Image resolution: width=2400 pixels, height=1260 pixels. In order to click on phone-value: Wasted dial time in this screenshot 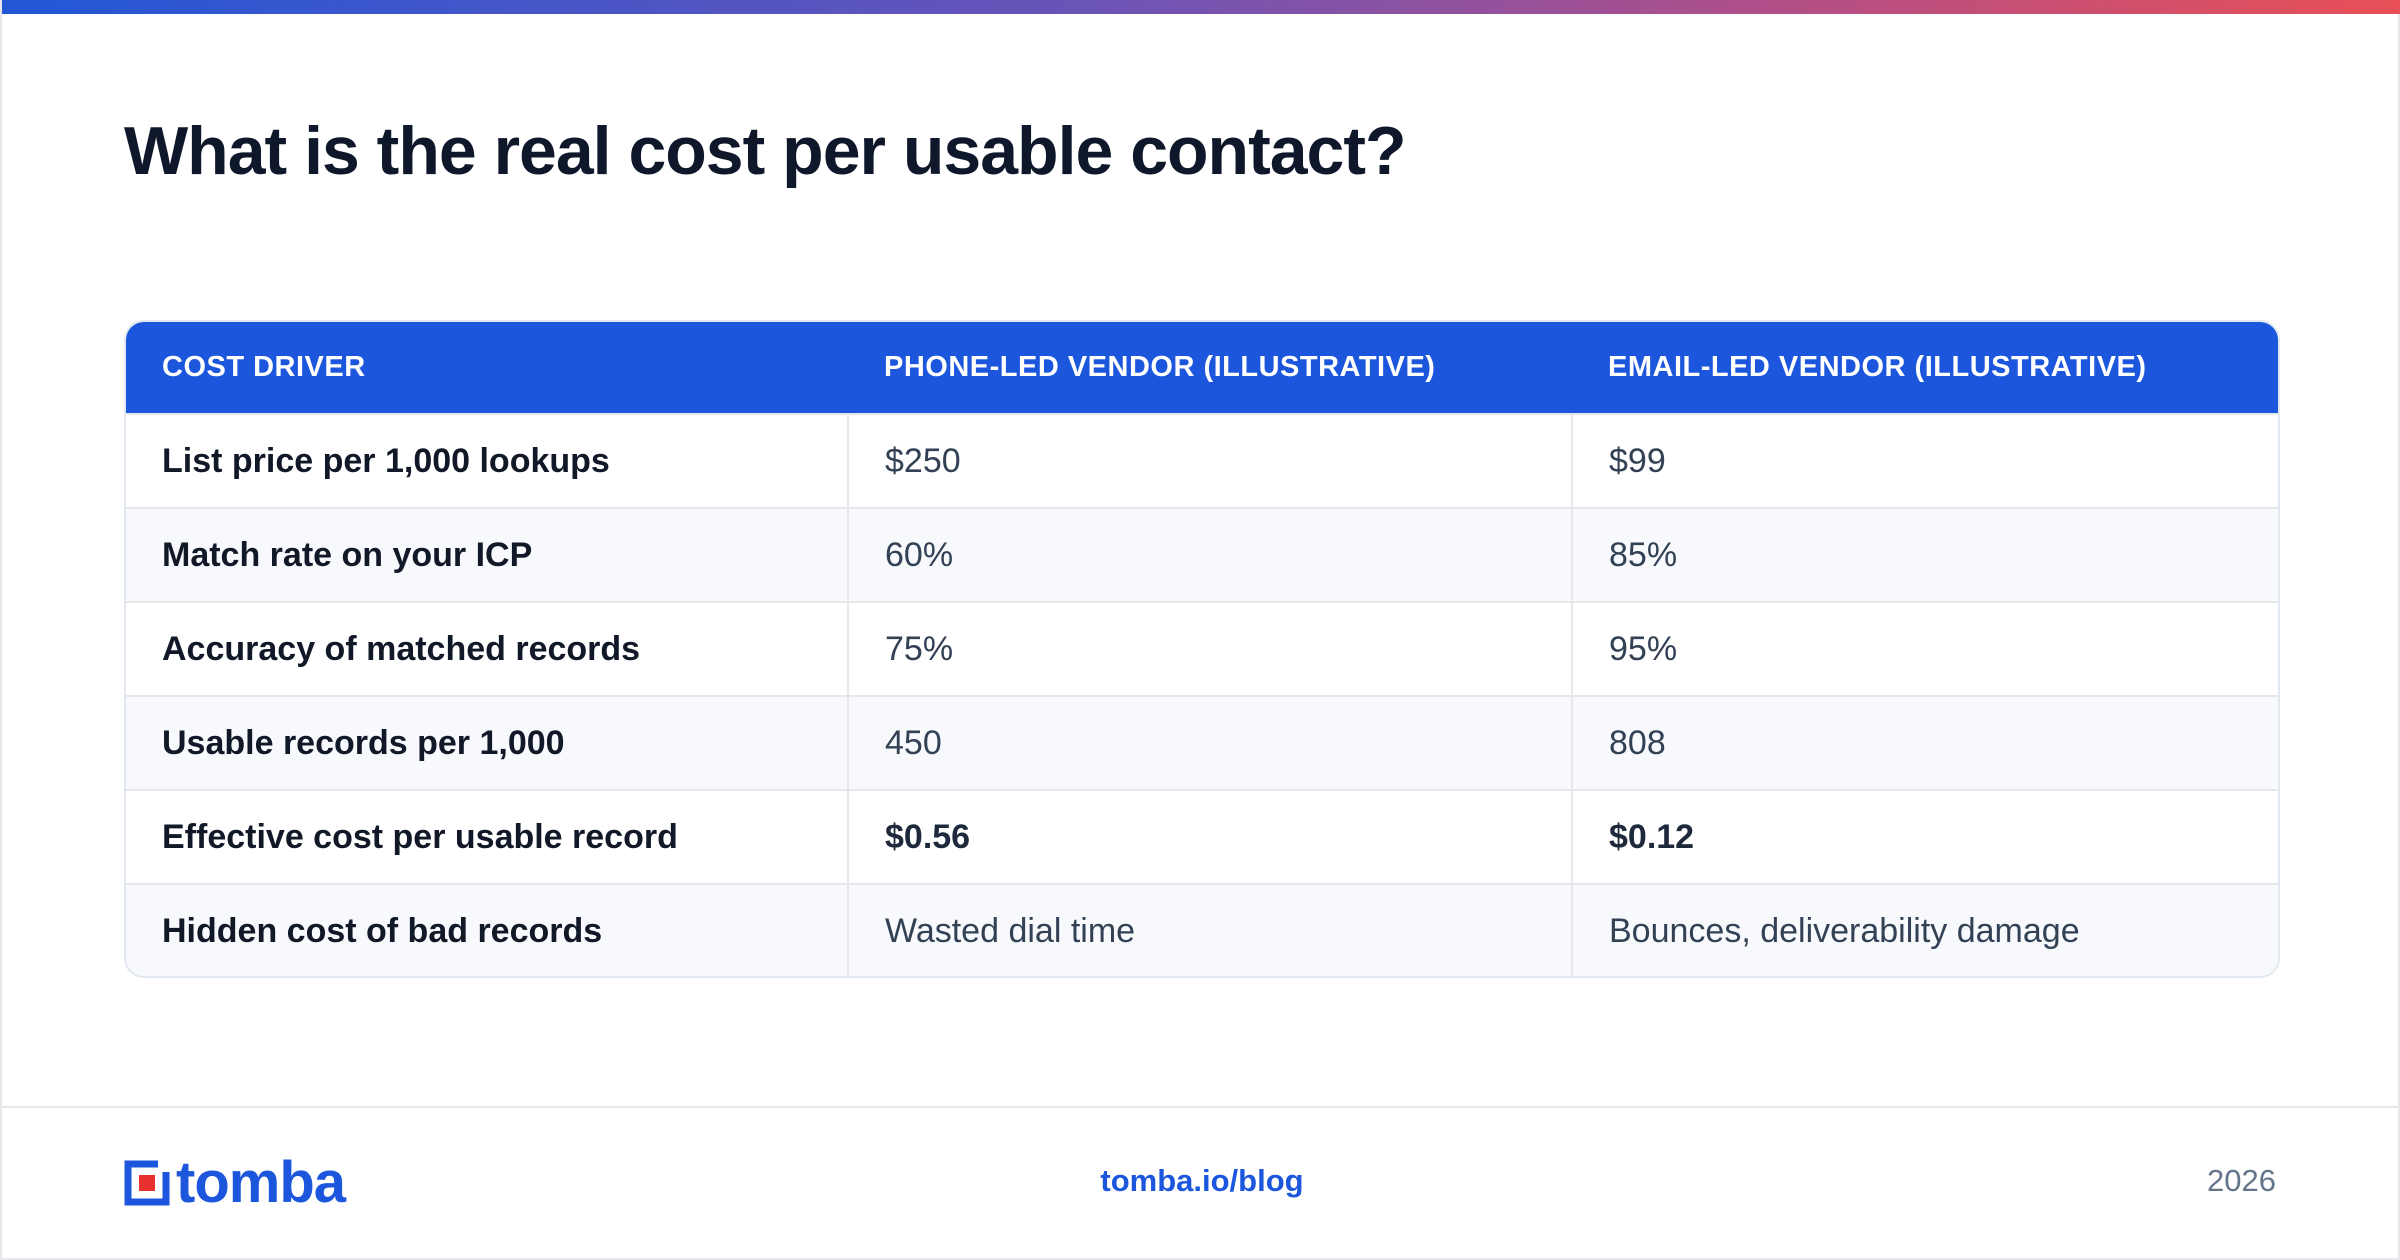, I will do `click(1209, 929)`.